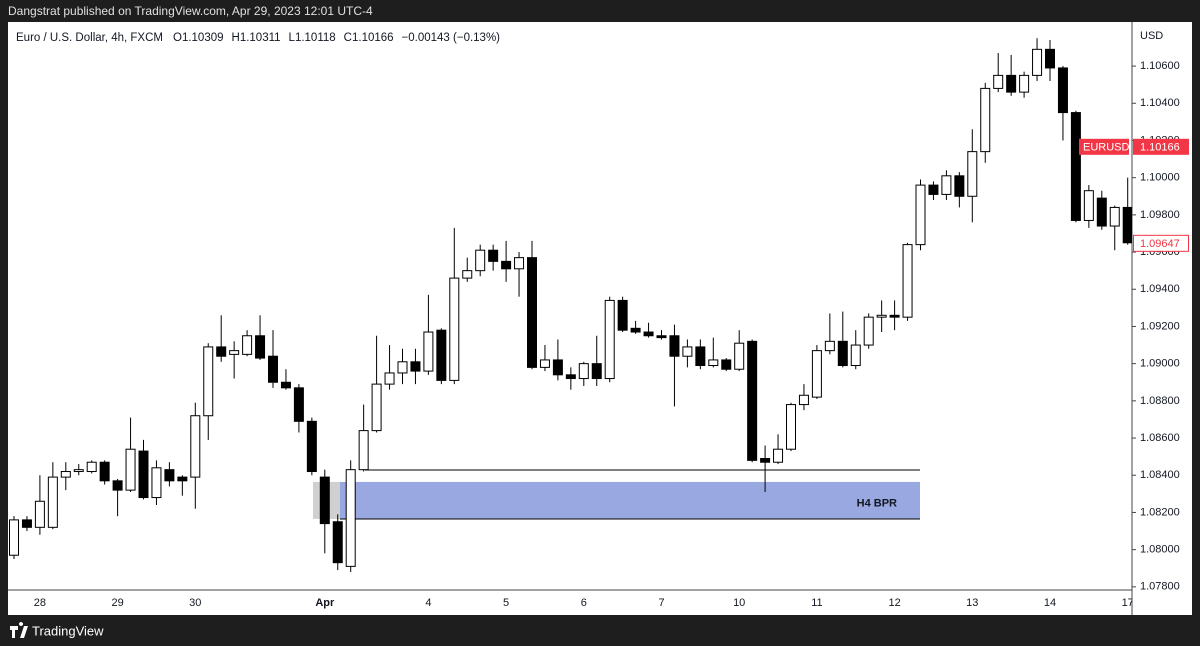 The image size is (1200, 646). Describe the element at coordinates (661, 603) in the screenshot. I see `x-tick-label: 7` at that location.